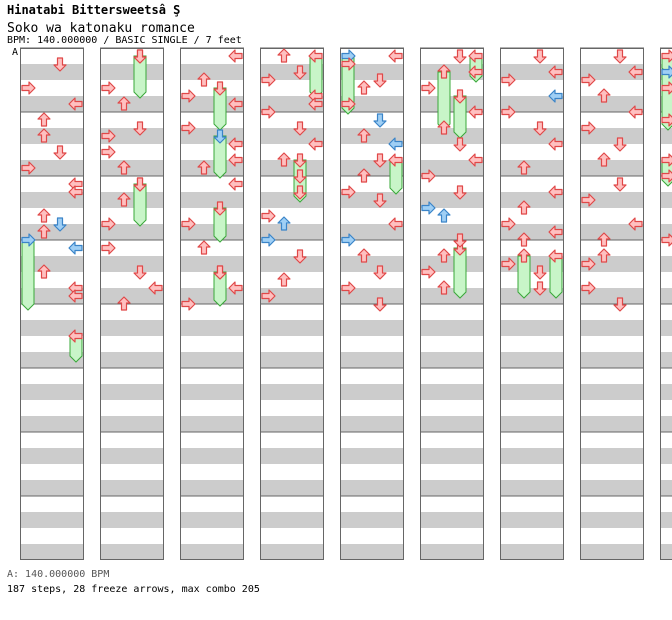  What do you see at coordinates (94, 10) in the screenshot?
I see `song-title: Hinatabi Bittersweetsâ Ş` at bounding box center [94, 10].